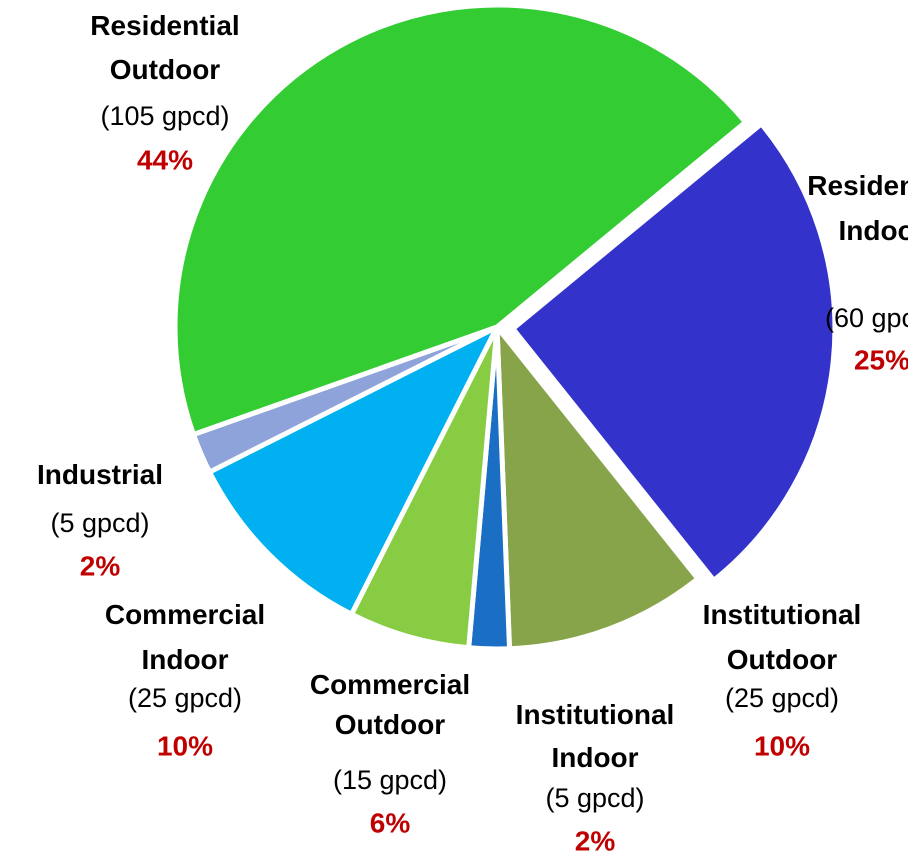 The height and width of the screenshot is (865, 908). What do you see at coordinates (164, 116) in the screenshot?
I see `slice-detail: (105 gpcd)` at bounding box center [164, 116].